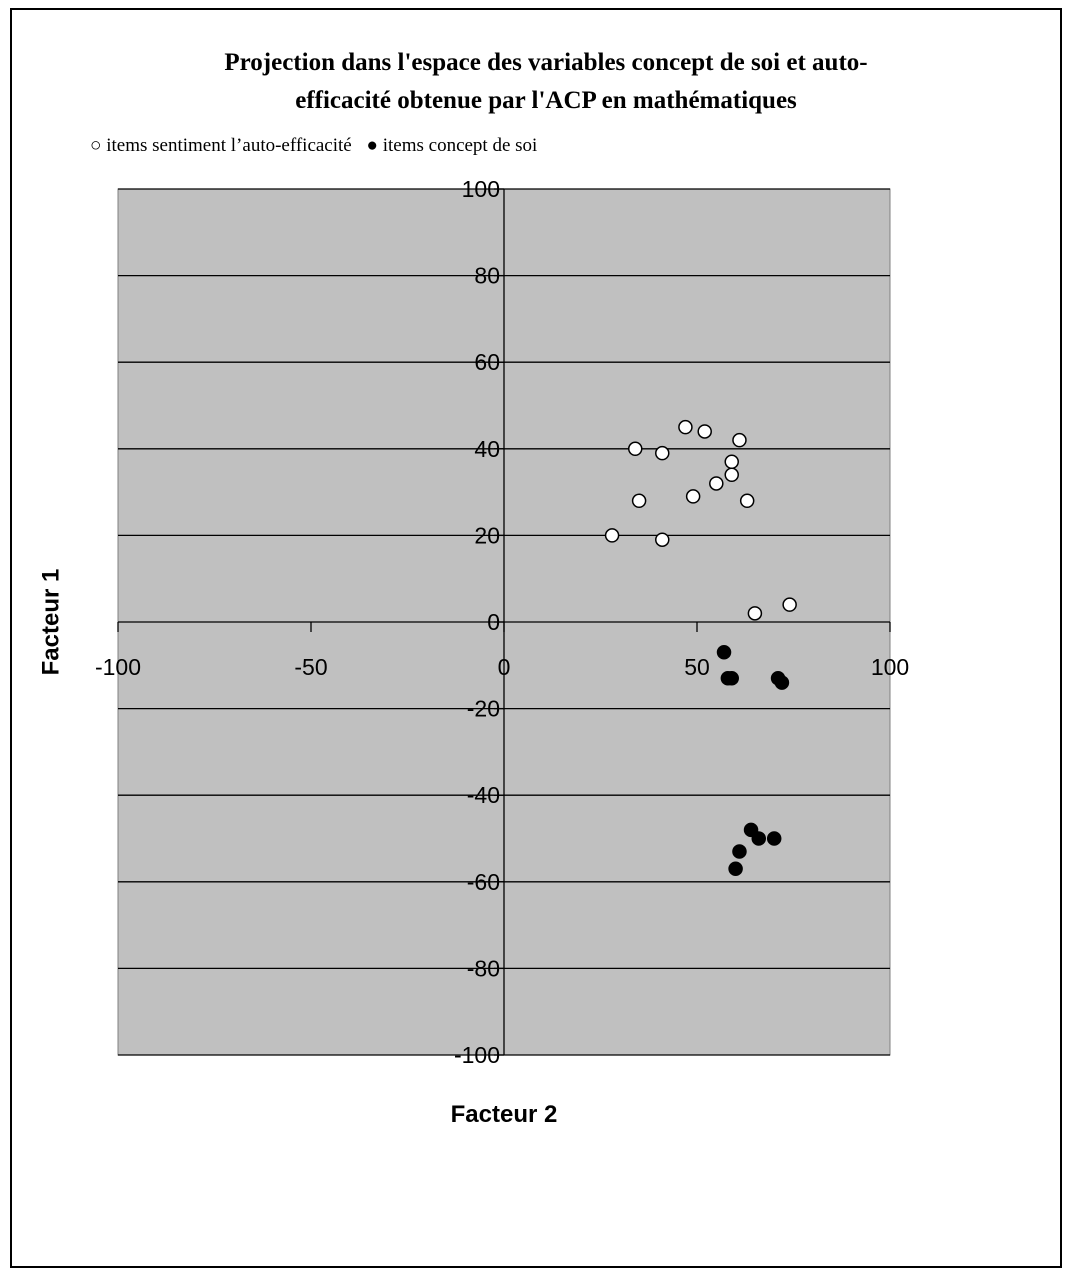  I want to click on x-tick-label--100: -100, so click(118, 667).